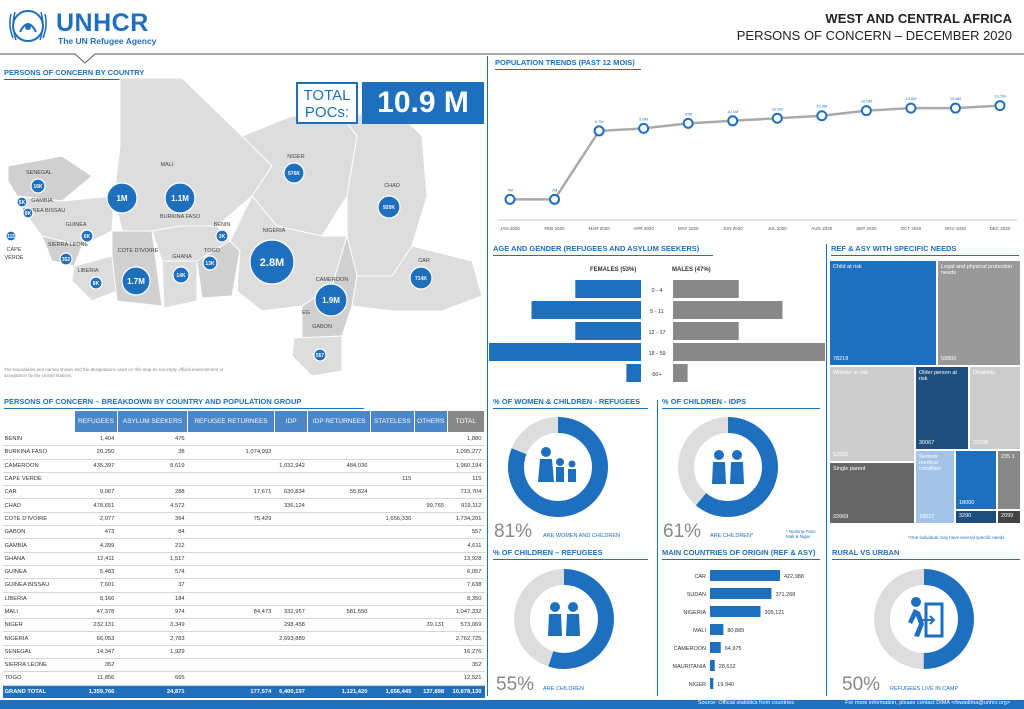  Describe the element at coordinates (466, 678) in the screenshot. I see `row-cell: 12,521` at that location.